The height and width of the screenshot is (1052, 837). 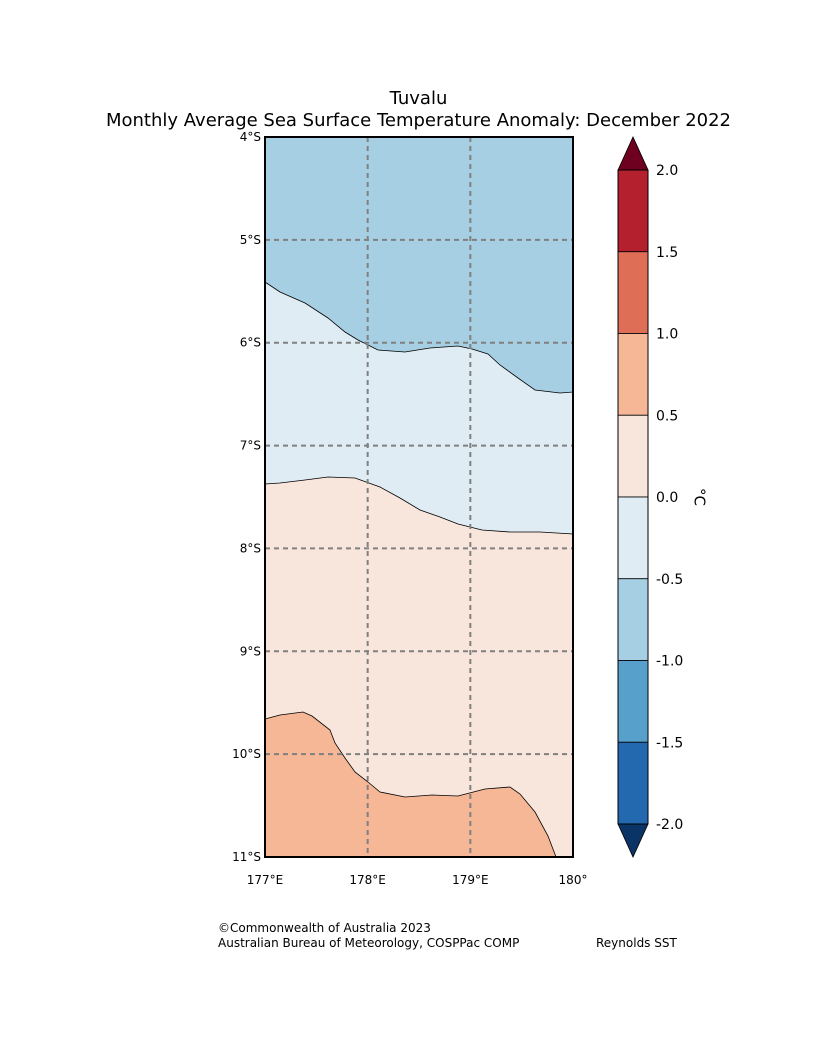 What do you see at coordinates (250, 446) in the screenshot?
I see `latitude-tick-label: 7°S` at bounding box center [250, 446].